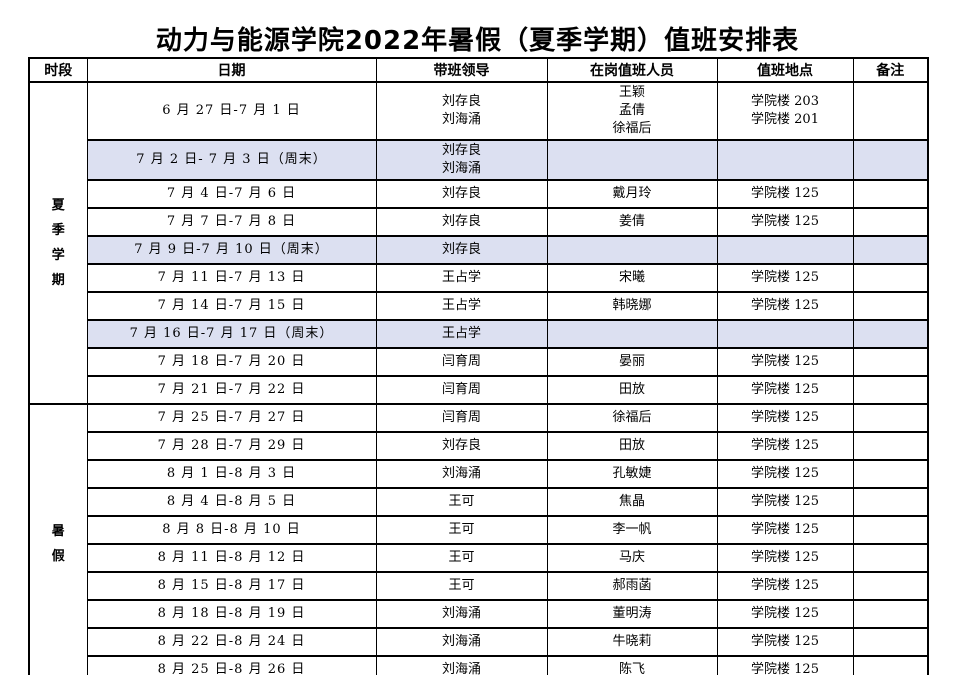  What do you see at coordinates (231, 306) in the screenshot?
I see `date-cell: 7 月 14 日-7 月 15 日` at bounding box center [231, 306].